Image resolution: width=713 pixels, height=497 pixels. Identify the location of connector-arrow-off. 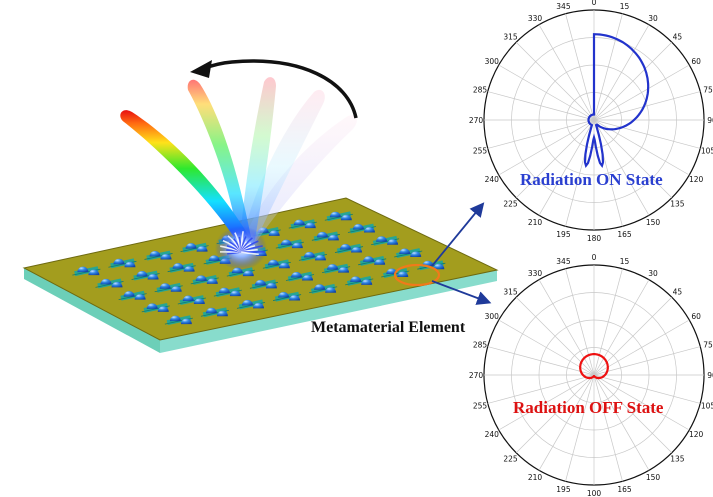
(461, 292).